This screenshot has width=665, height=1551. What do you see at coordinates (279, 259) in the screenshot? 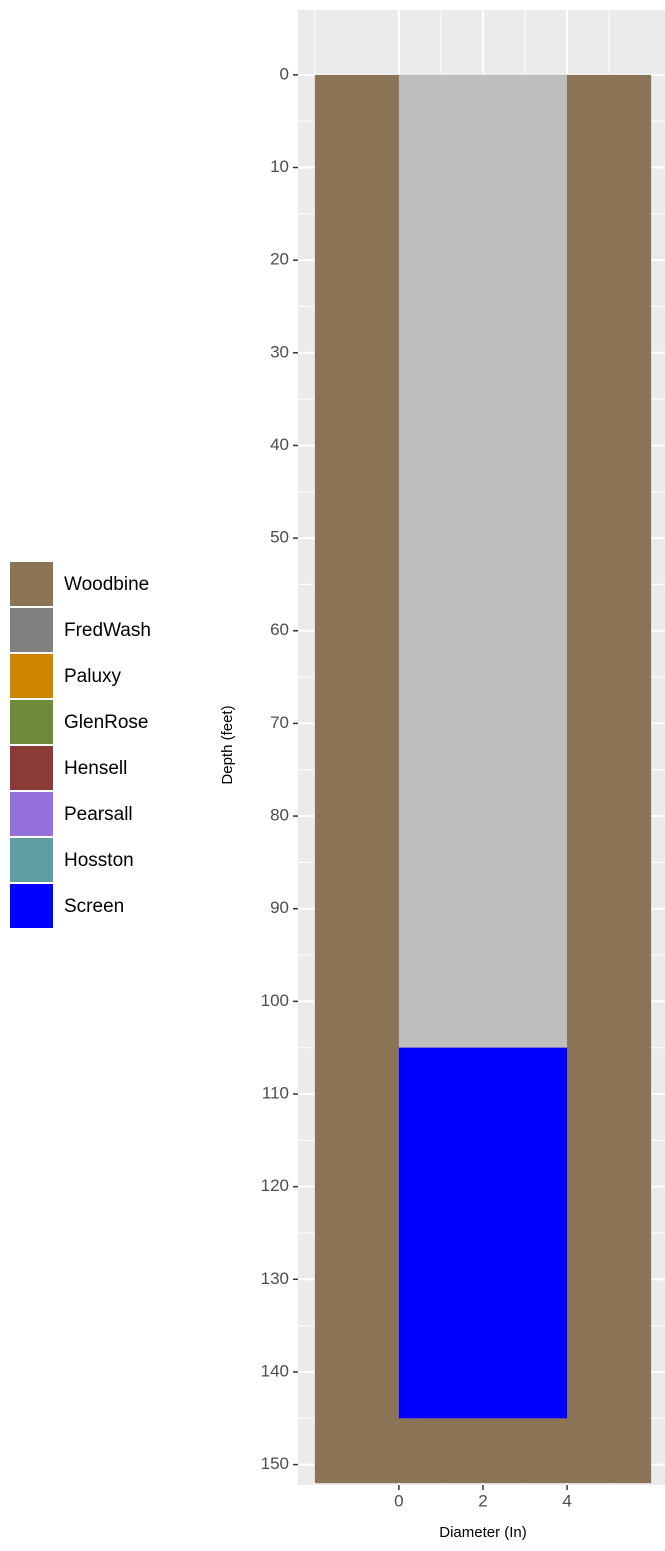
I see `y-tick-label: 20` at bounding box center [279, 259].